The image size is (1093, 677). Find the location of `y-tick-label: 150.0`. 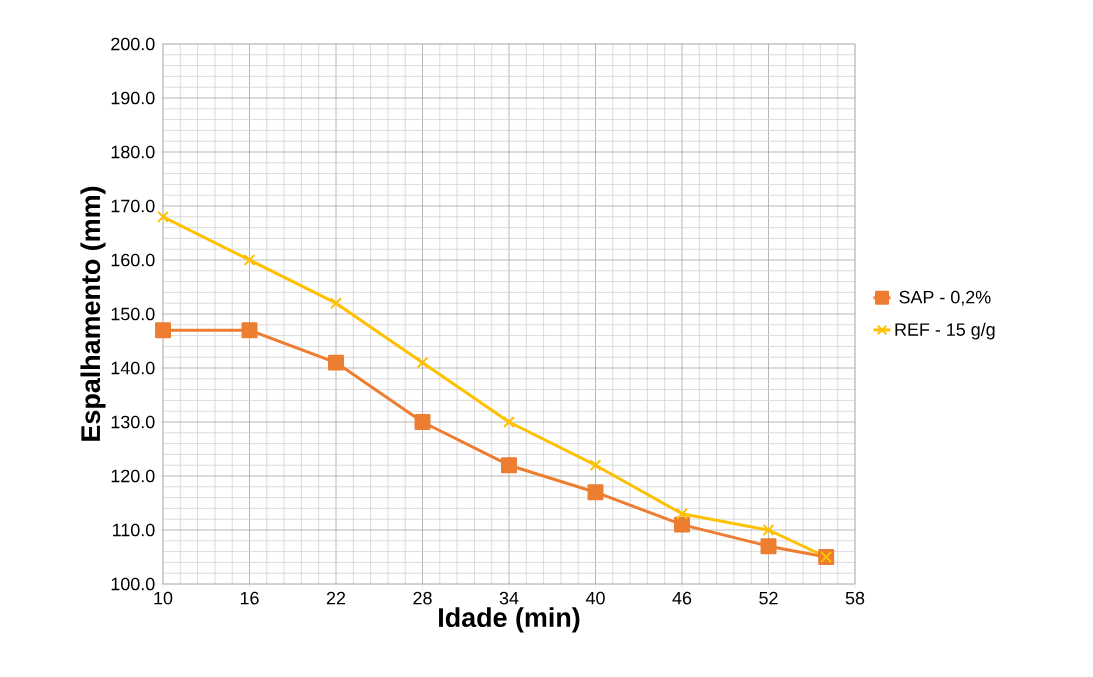

y-tick-label: 150.0 is located at coordinates (133, 314).